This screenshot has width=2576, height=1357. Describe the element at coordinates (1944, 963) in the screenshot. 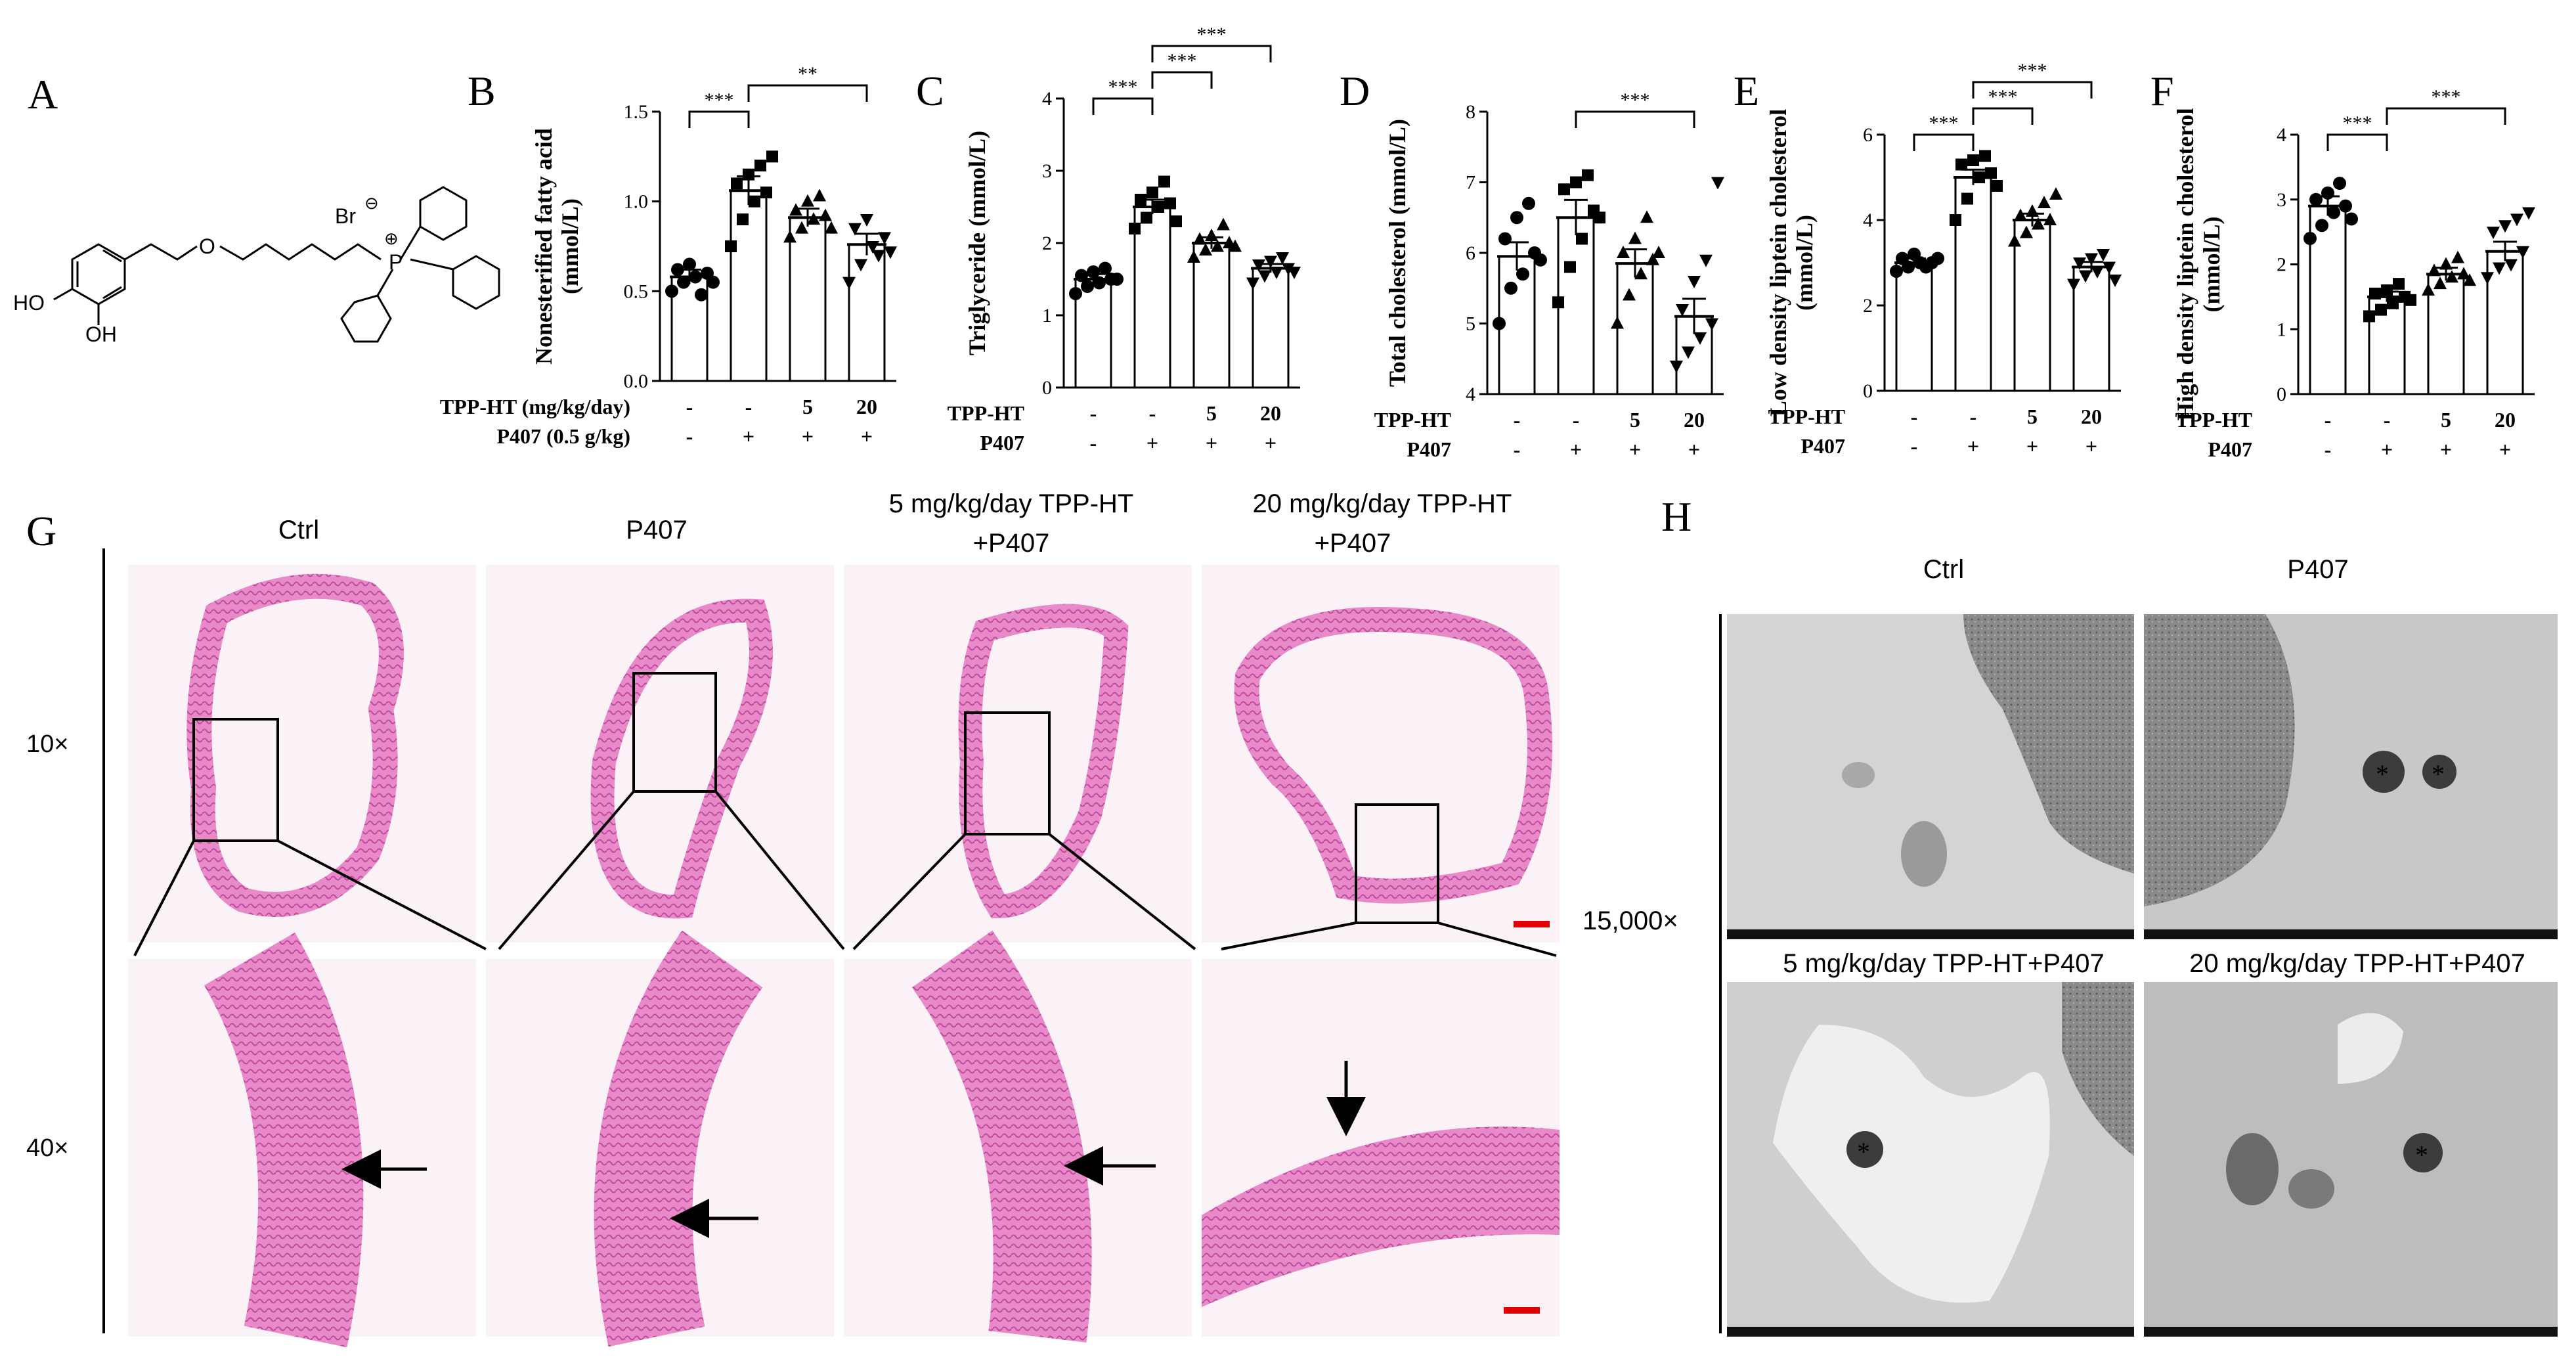

I see `h-col-label-5mg: 5 mg/kg/day TPP-HT+P407` at that location.